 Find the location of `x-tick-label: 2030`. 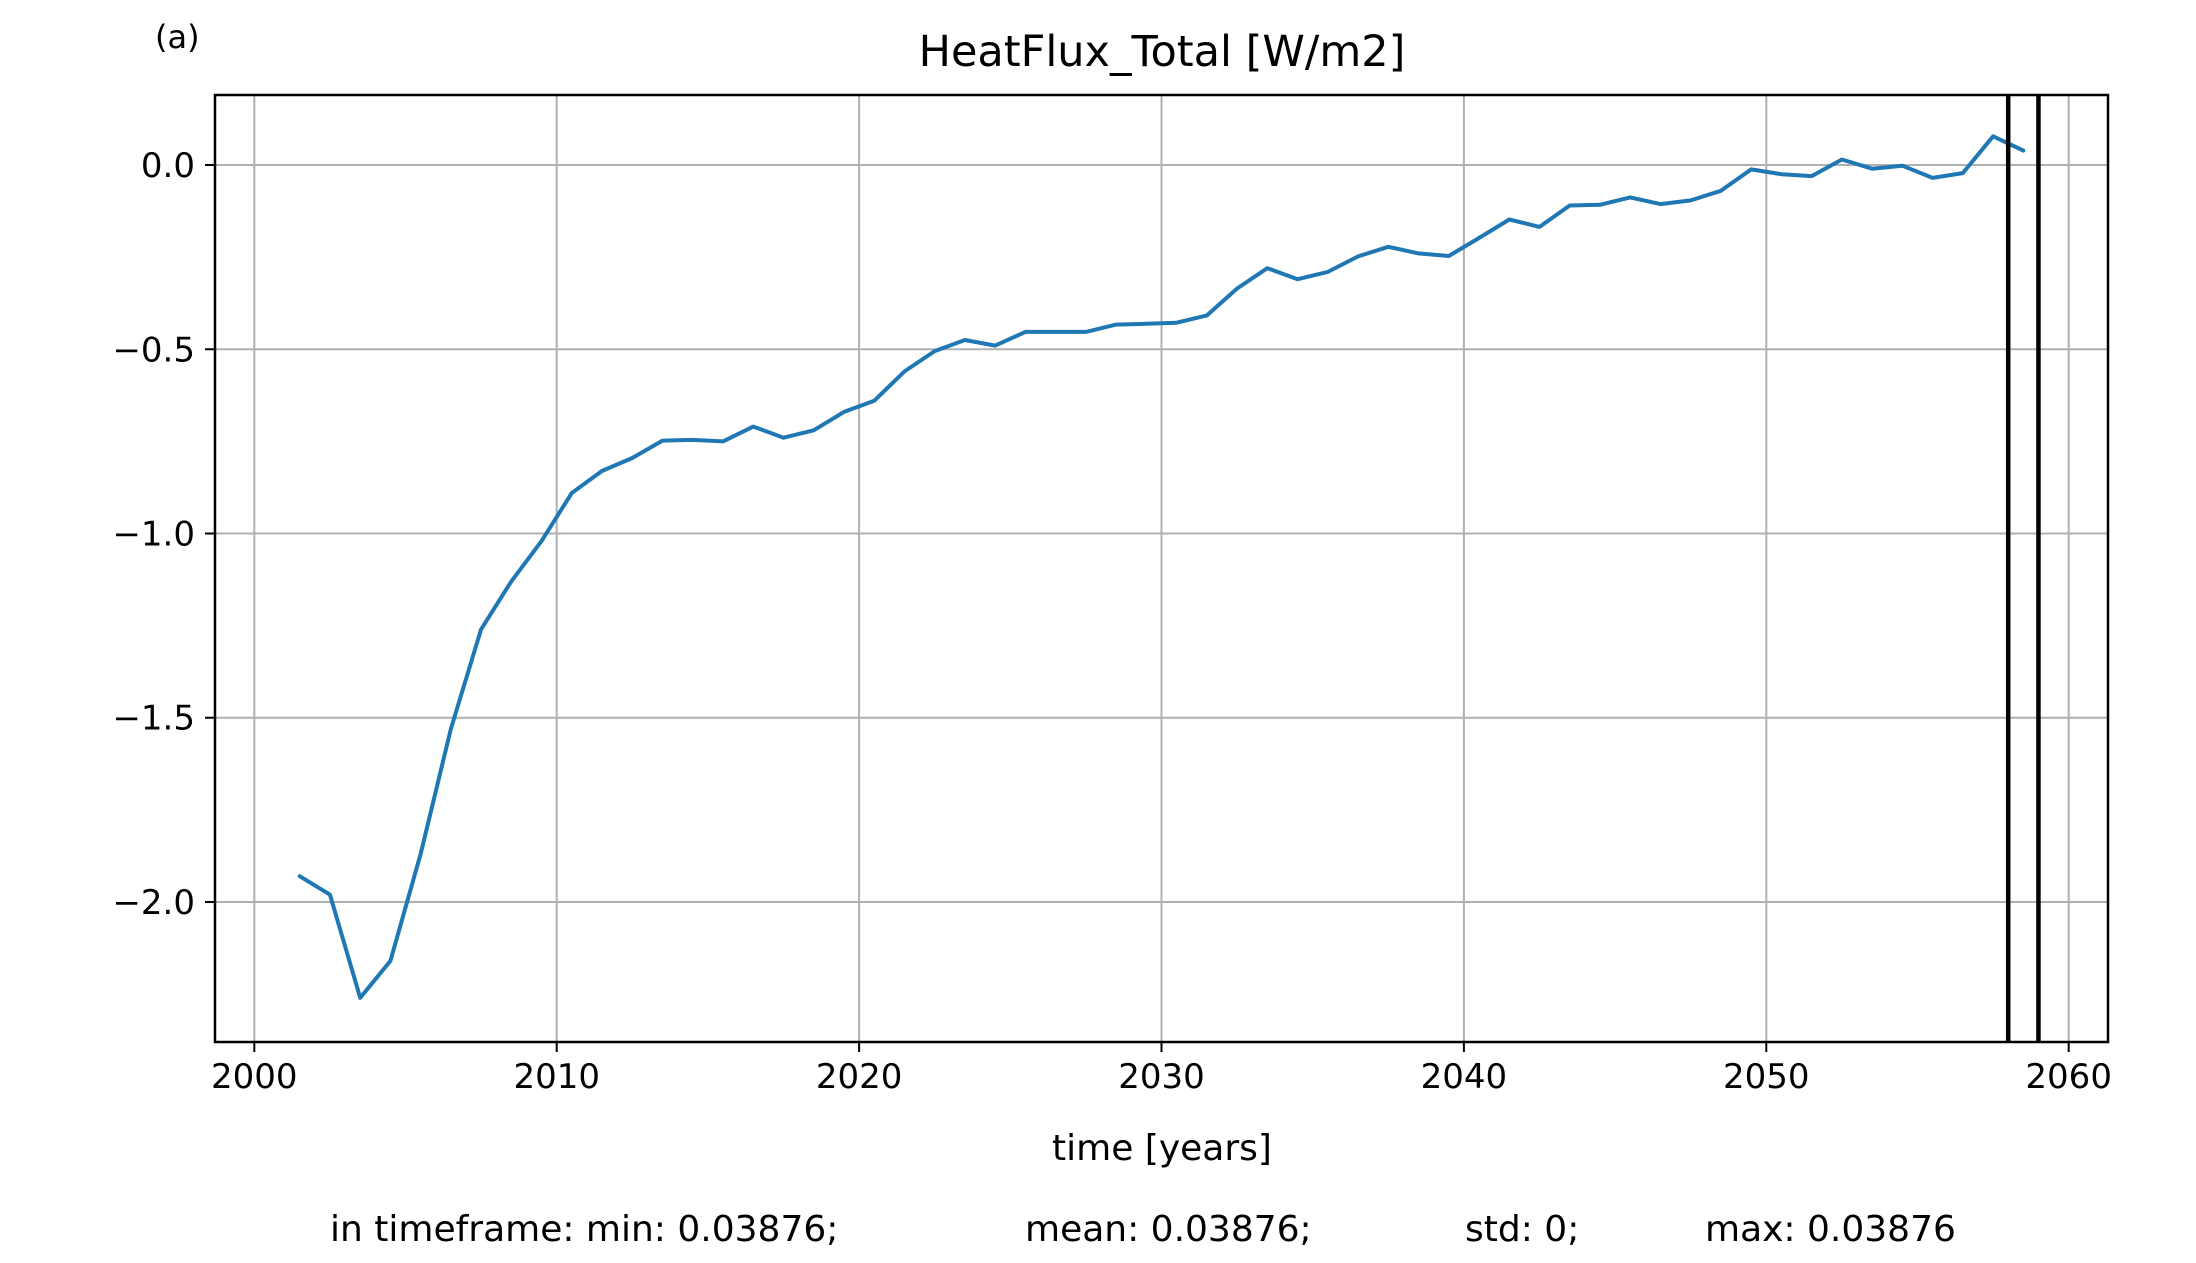

x-tick-label: 2030 is located at coordinates (1161, 1077).